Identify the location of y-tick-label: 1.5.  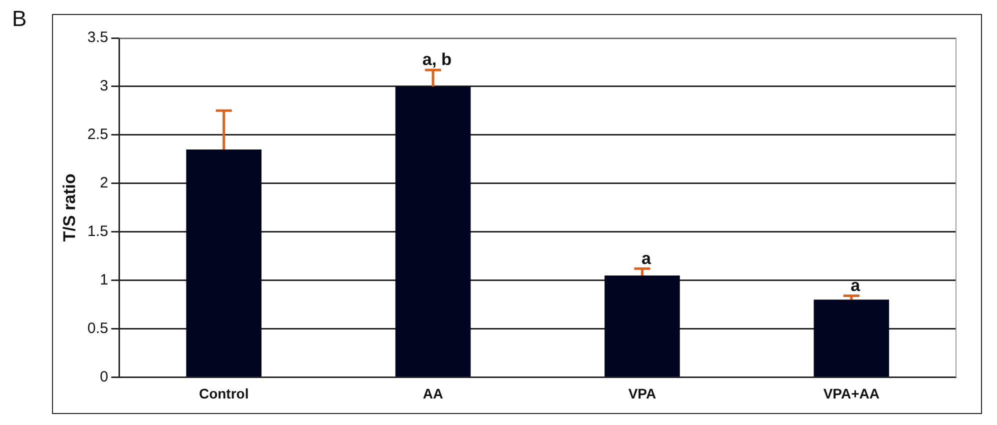
(97, 231).